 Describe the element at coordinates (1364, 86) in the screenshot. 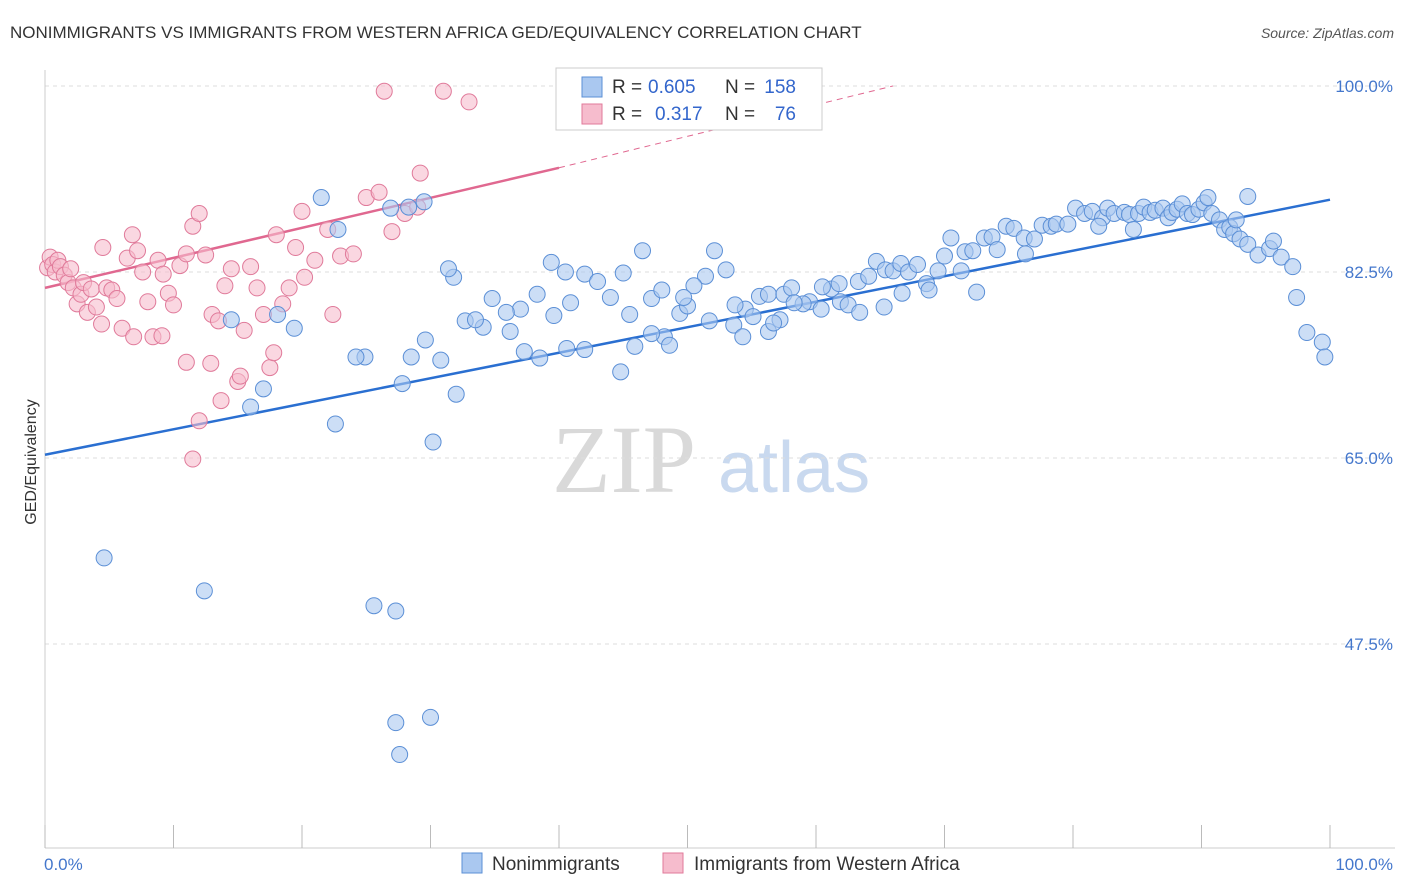

I see `y-tick-label-0: 100.0%` at that location.